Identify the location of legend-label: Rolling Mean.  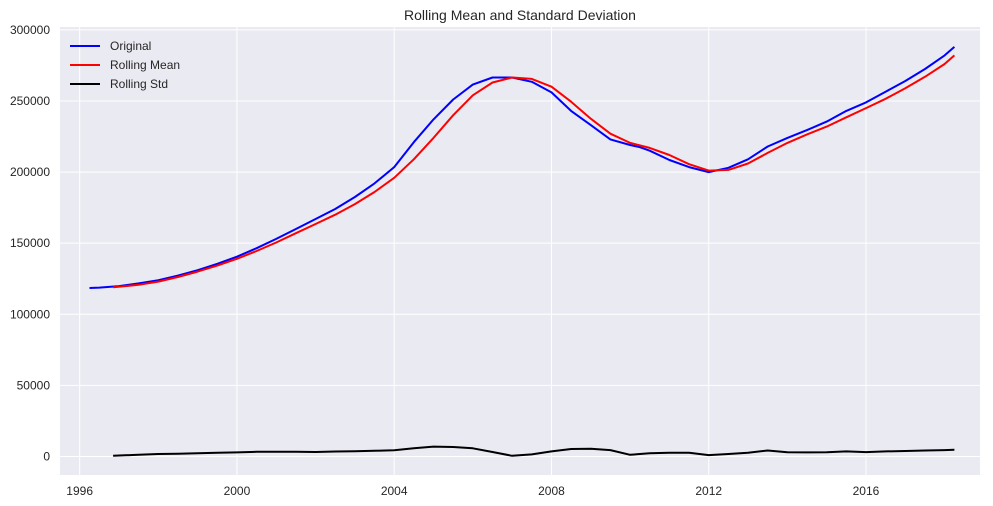
(145, 65).